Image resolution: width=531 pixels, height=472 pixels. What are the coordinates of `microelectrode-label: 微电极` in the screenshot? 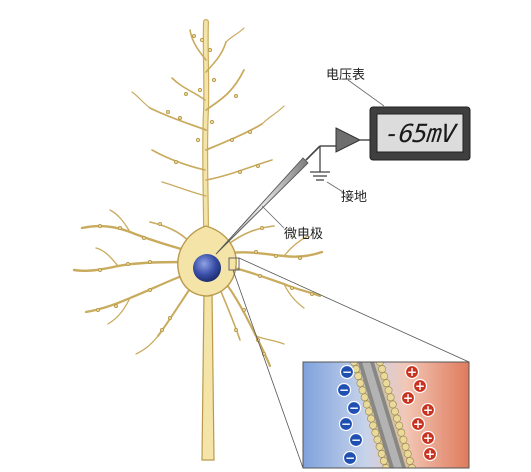 It's located at (303, 232).